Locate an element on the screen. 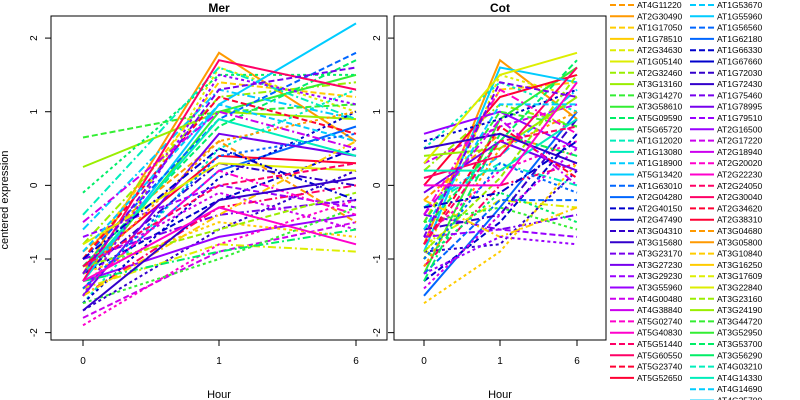  legend-label: AT3G15680 is located at coordinates (659, 242).